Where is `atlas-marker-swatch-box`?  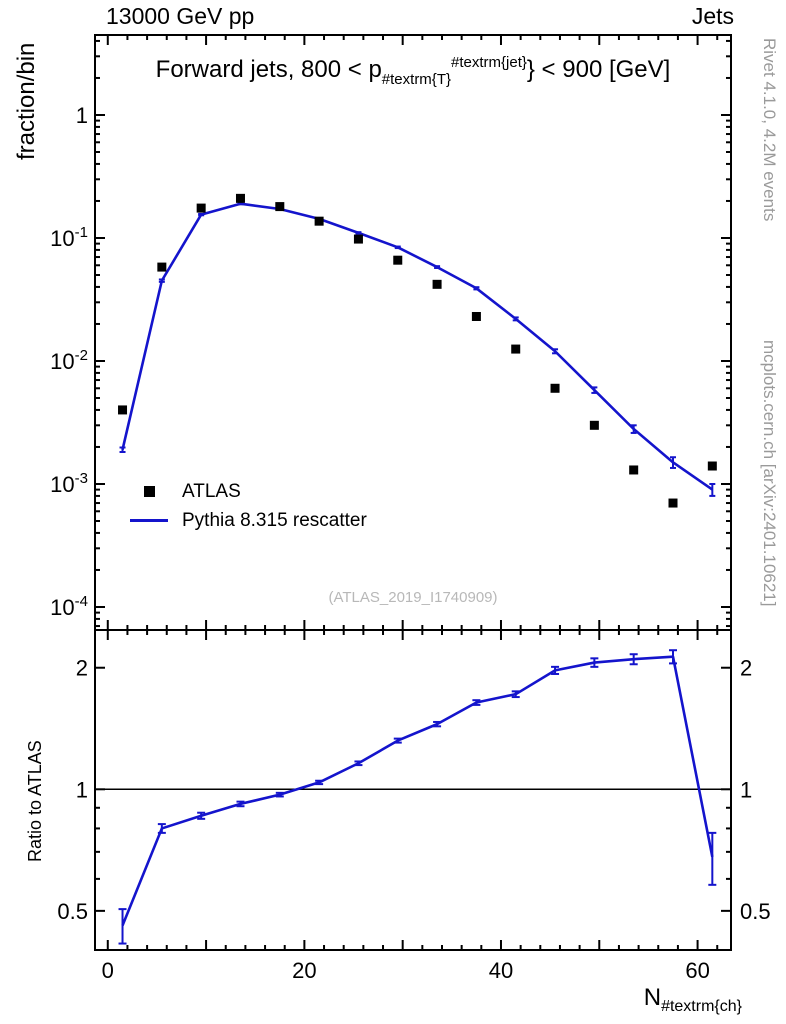 atlas-marker-swatch-box is located at coordinates (149, 491).